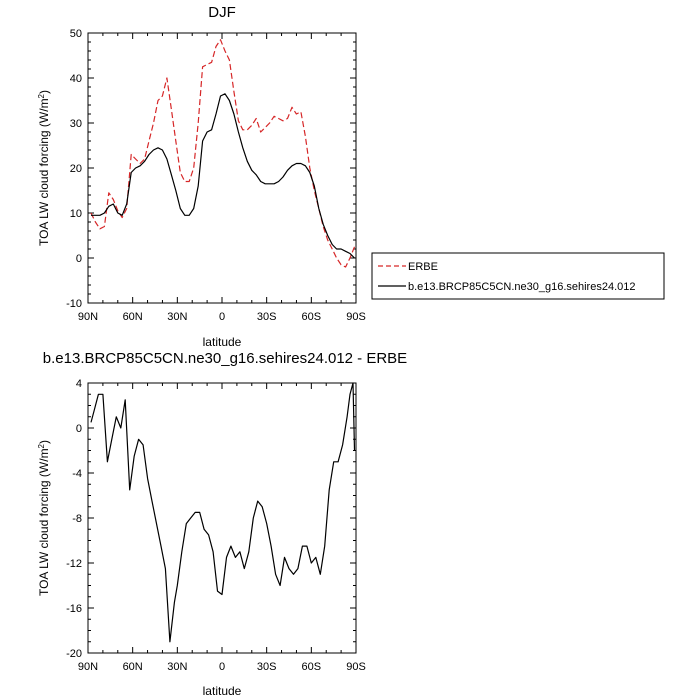  What do you see at coordinates (76, 34) in the screenshot?
I see `top-y-tick-label: 50` at bounding box center [76, 34].